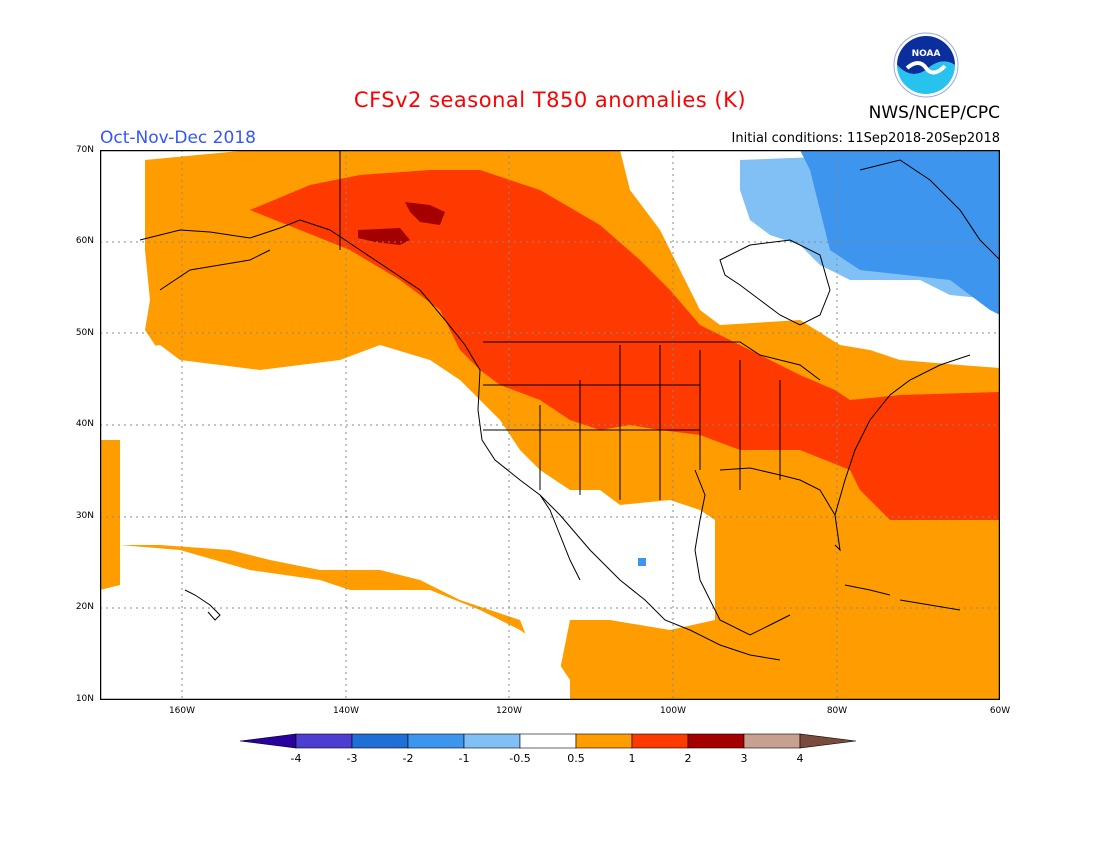 The height and width of the screenshot is (850, 1100). Describe the element at coordinates (642, 562) in the screenshot. I see `anomaly-spot-blue` at that location.